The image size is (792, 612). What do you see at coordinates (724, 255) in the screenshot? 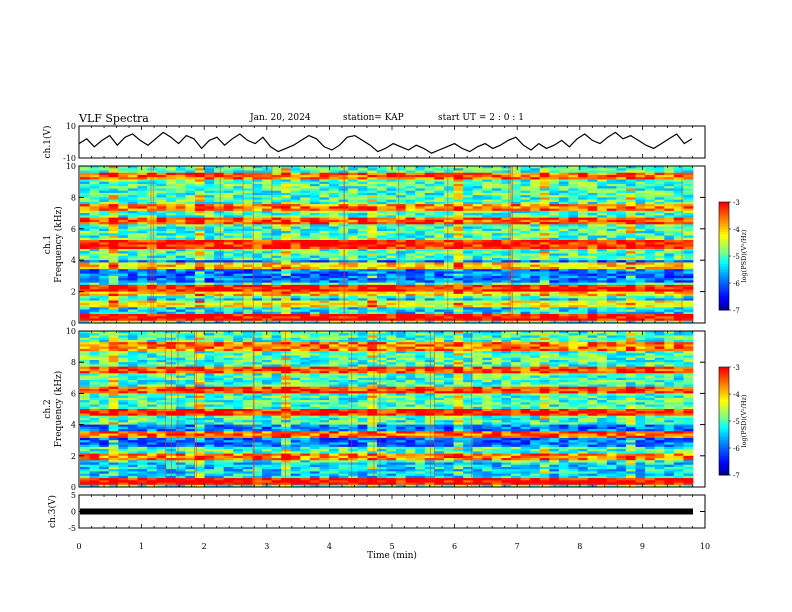
I see `colorbar-swatch` at bounding box center [724, 255].